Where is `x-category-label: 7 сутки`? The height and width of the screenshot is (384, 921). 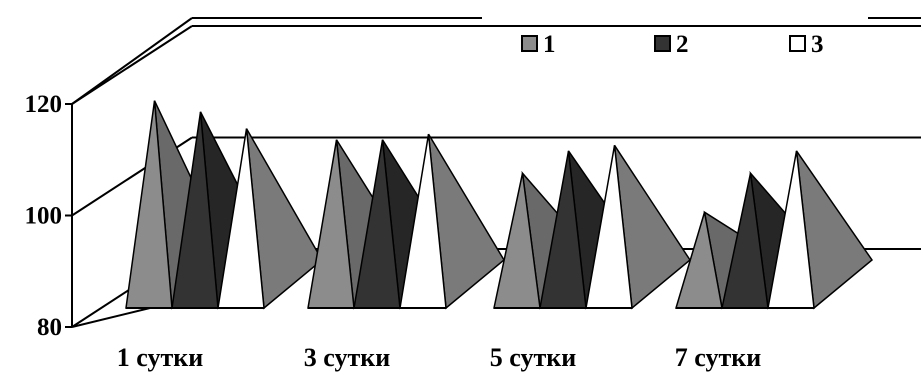 x-category-label: 7 сутки is located at coordinates (718, 357).